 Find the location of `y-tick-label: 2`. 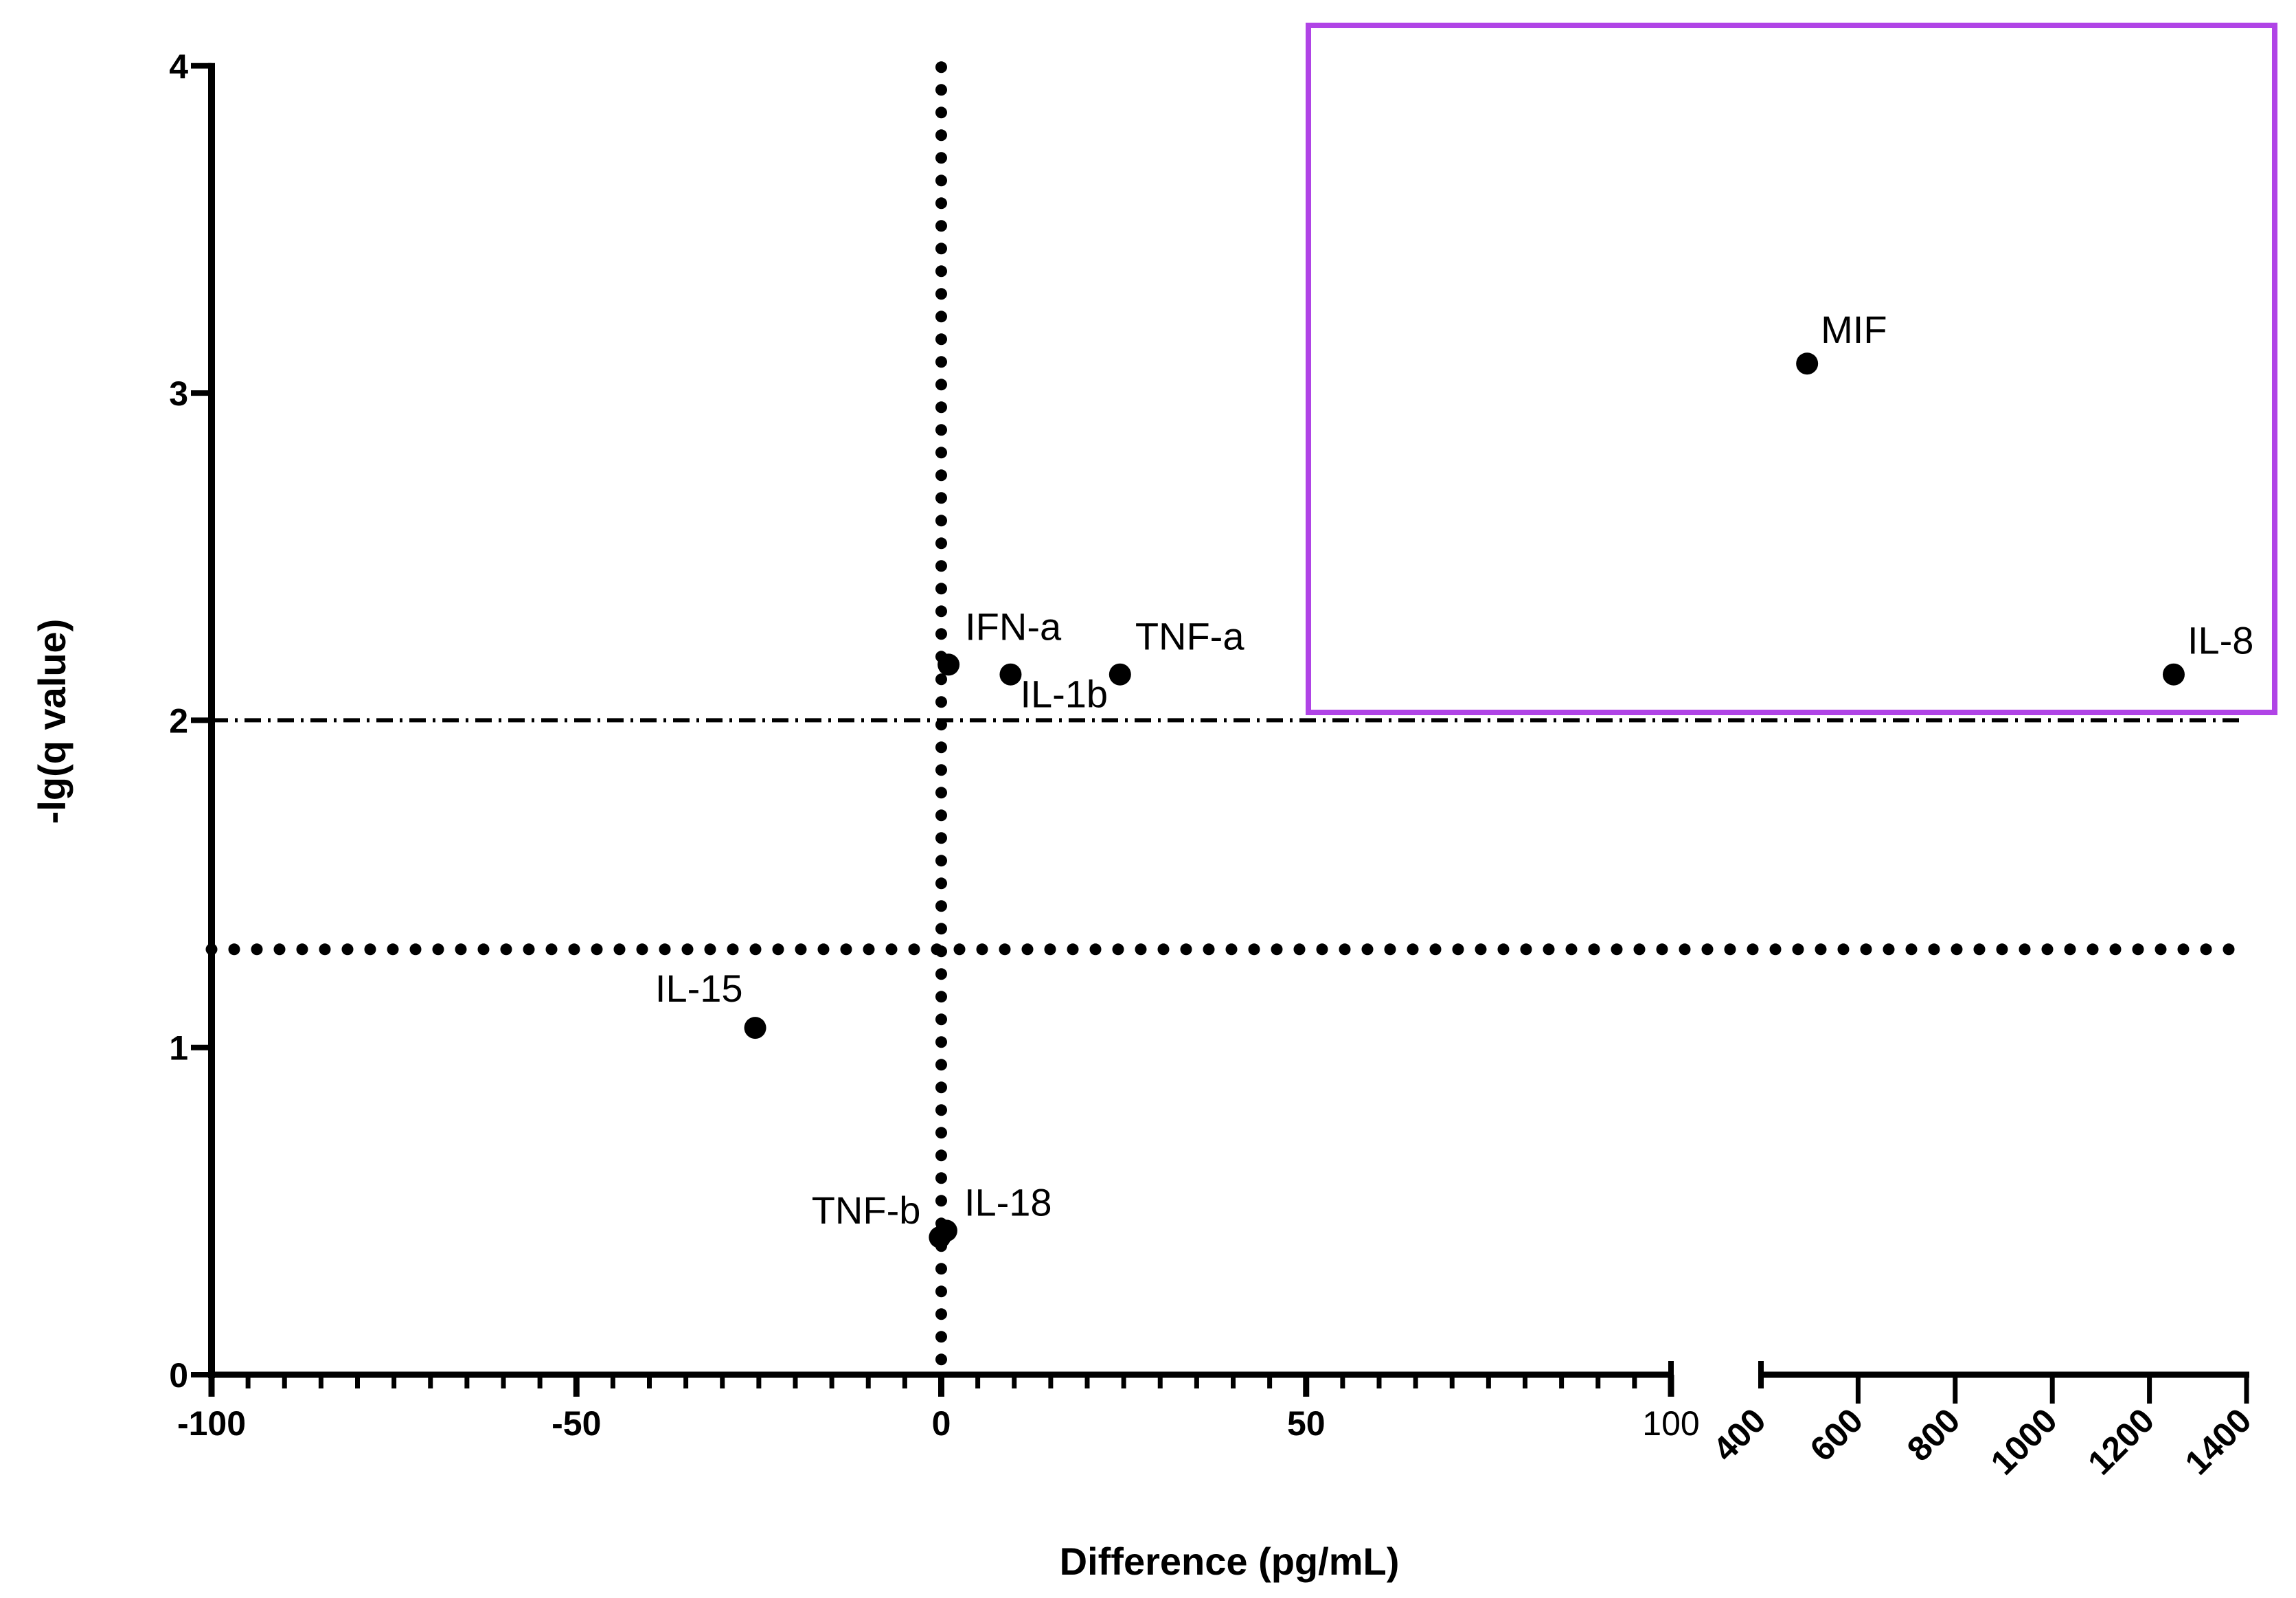

y-tick-label: 2 is located at coordinates (178, 720).